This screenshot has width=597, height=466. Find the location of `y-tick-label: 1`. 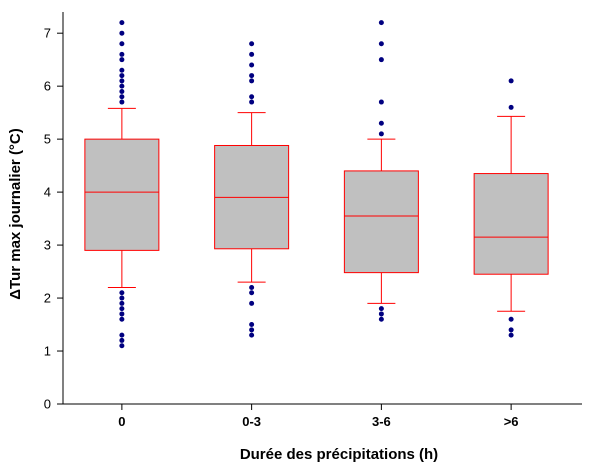

y-tick-label: 1 is located at coordinates (47, 351).